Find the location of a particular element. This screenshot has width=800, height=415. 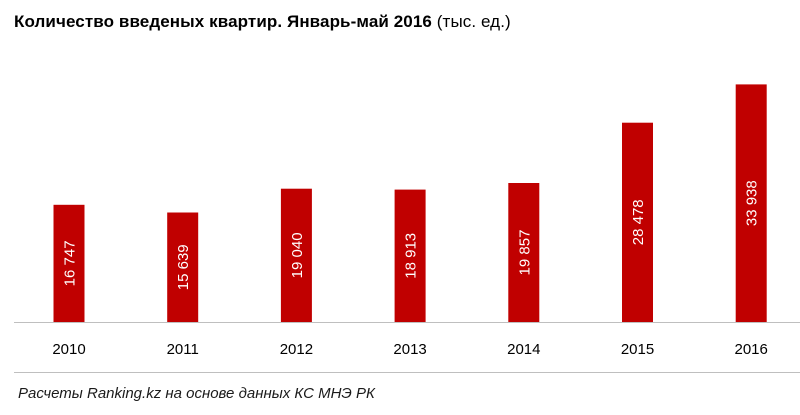

bar-value-label-2011: 15 639 is located at coordinates (183, 267).